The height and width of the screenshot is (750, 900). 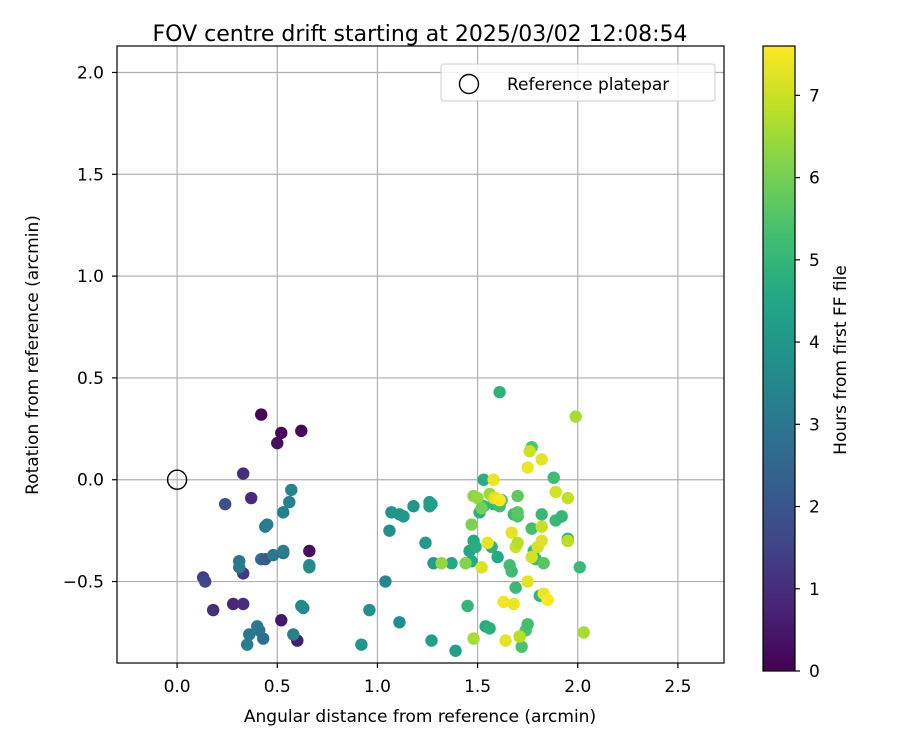 I want to click on x-tick-label: 2.5, so click(x=677, y=687).